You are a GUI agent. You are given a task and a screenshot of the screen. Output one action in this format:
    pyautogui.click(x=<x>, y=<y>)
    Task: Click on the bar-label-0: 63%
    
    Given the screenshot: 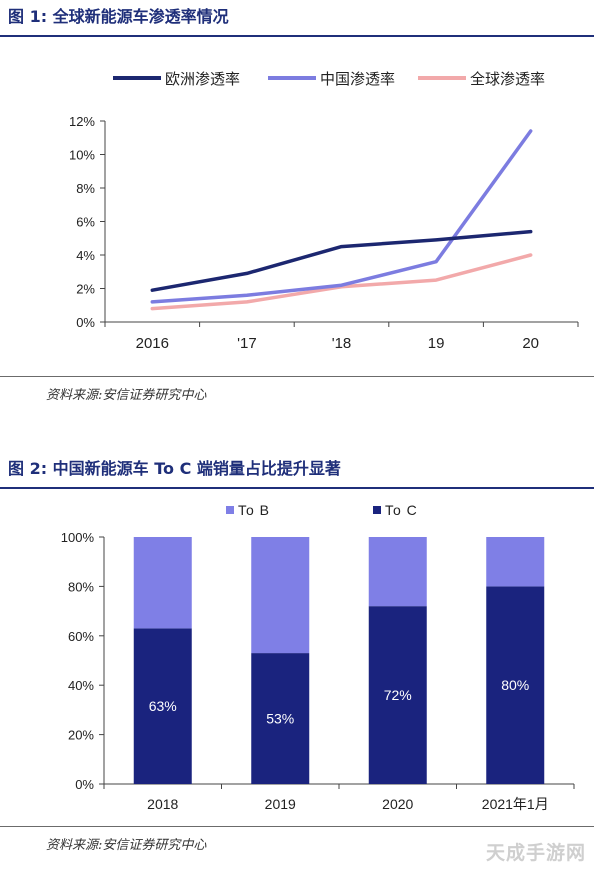 What is the action you would take?
    pyautogui.click(x=163, y=706)
    